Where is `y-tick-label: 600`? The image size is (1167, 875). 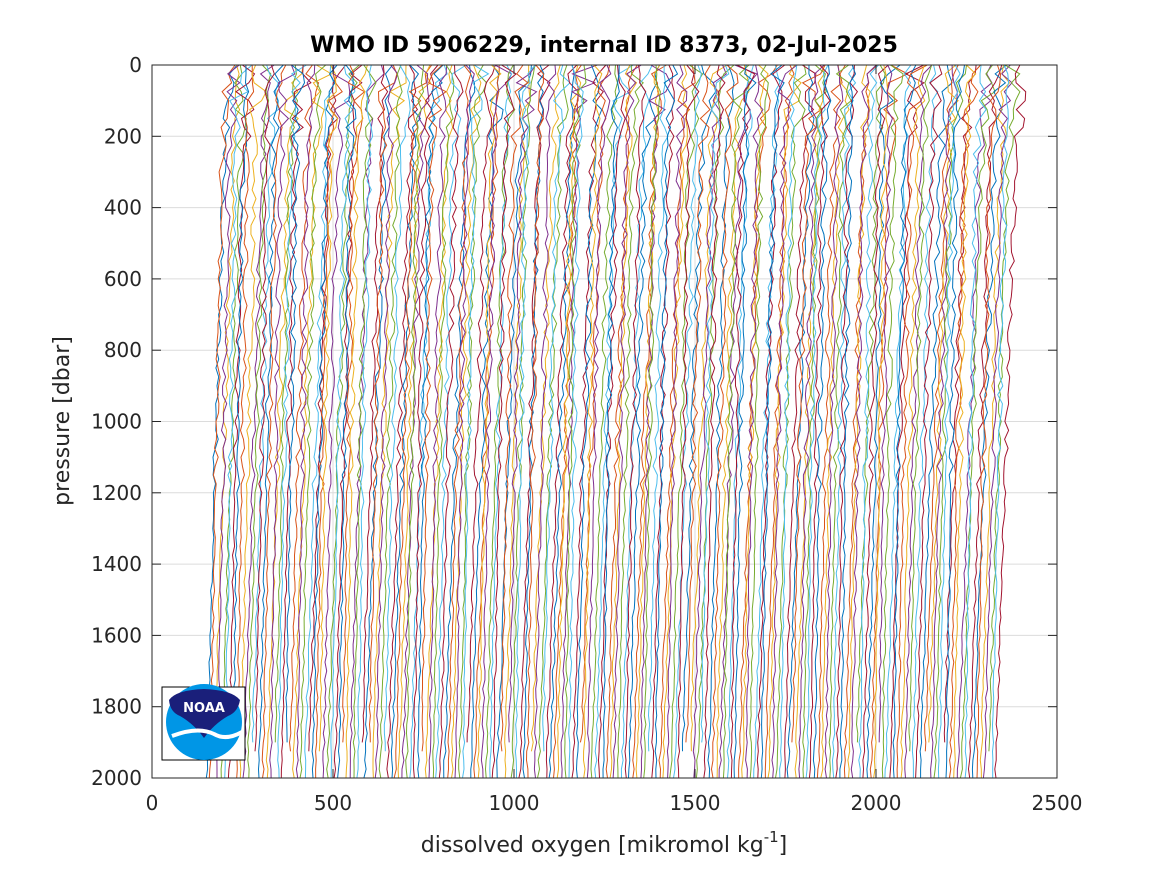 y-tick-label: 600 is located at coordinates (123, 279).